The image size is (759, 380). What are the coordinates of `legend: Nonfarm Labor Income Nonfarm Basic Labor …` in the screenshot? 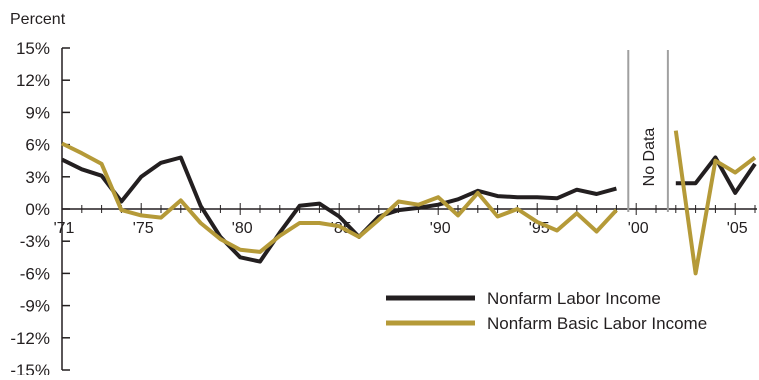 It's located at (546, 311).